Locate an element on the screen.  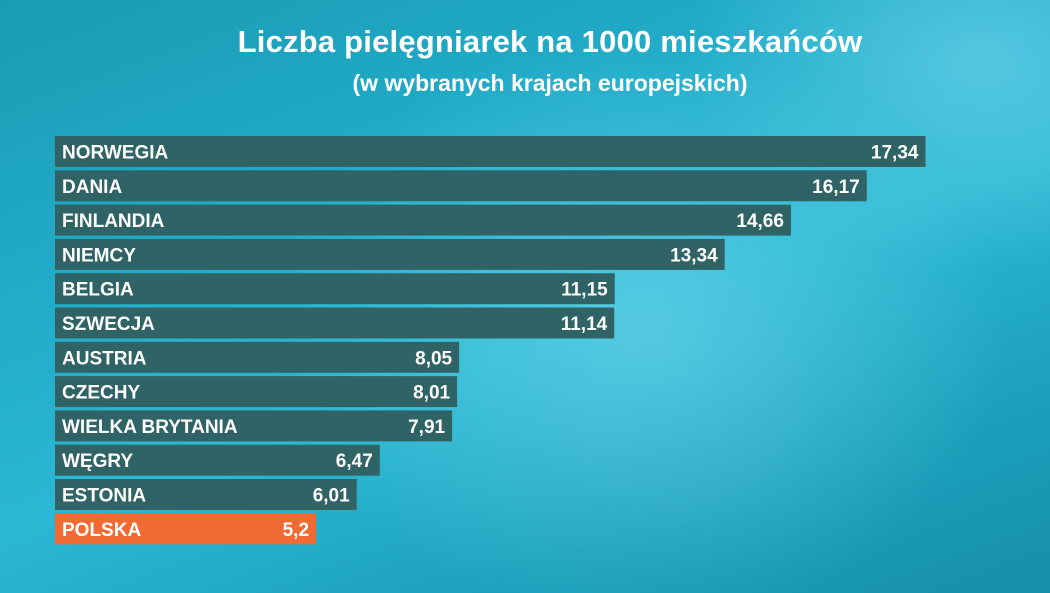
bar-row: WIELKA BRYTANIA 7,91 is located at coordinates (254, 426).